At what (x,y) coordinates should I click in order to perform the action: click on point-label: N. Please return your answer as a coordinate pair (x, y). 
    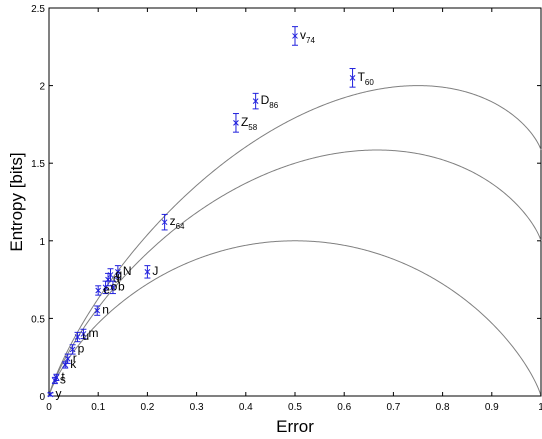
    Looking at the image, I should click on (127, 271).